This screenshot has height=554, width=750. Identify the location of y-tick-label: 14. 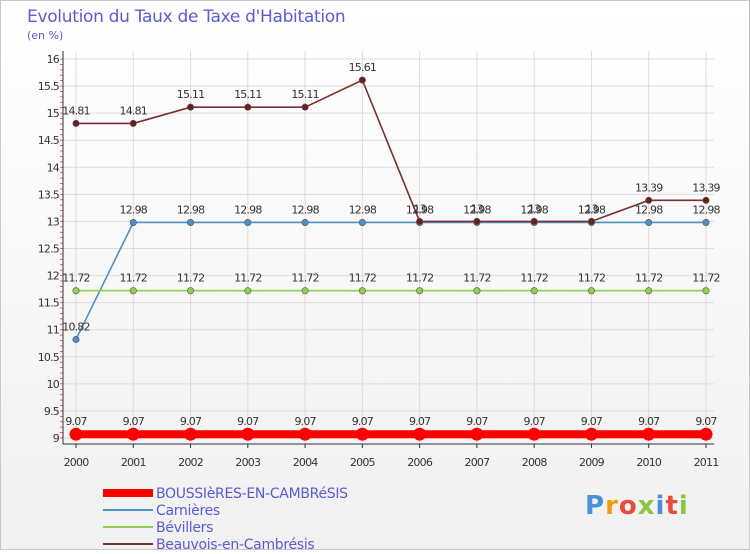
(53, 167).